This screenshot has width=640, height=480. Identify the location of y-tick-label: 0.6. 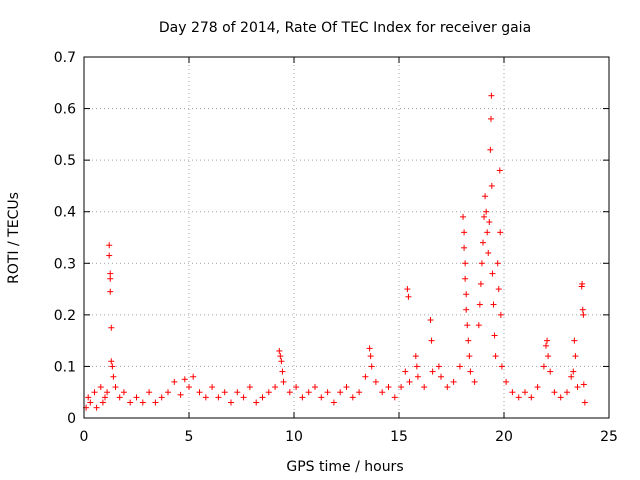
(65, 110).